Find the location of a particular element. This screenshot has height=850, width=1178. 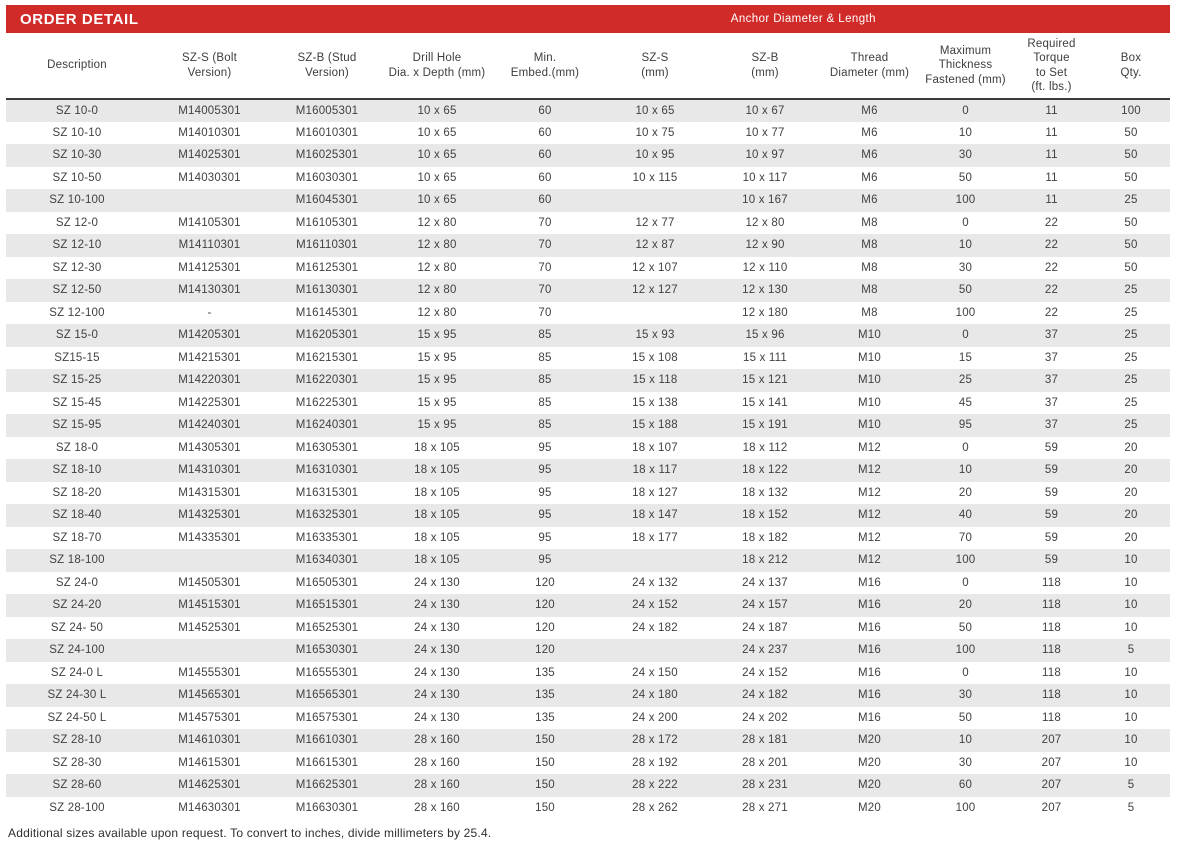

table-cell: M16220301 is located at coordinates (327, 380).